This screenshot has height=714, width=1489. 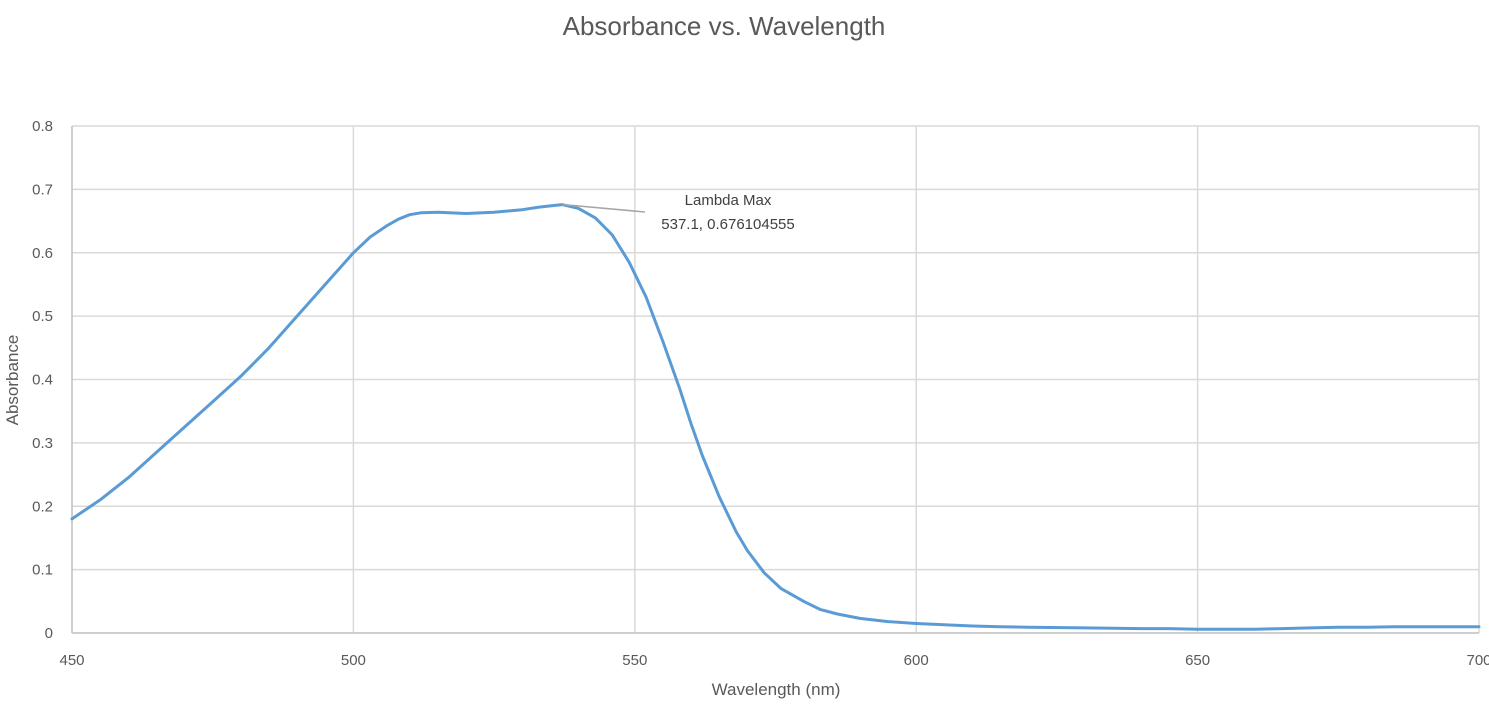 I want to click on annotation-leader-line, so click(x=604, y=208).